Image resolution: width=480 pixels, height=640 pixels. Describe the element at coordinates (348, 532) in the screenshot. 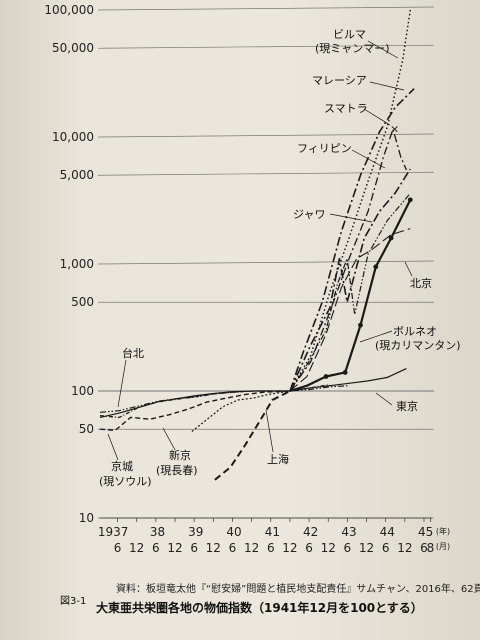

I see `x-year-label: 43` at that location.